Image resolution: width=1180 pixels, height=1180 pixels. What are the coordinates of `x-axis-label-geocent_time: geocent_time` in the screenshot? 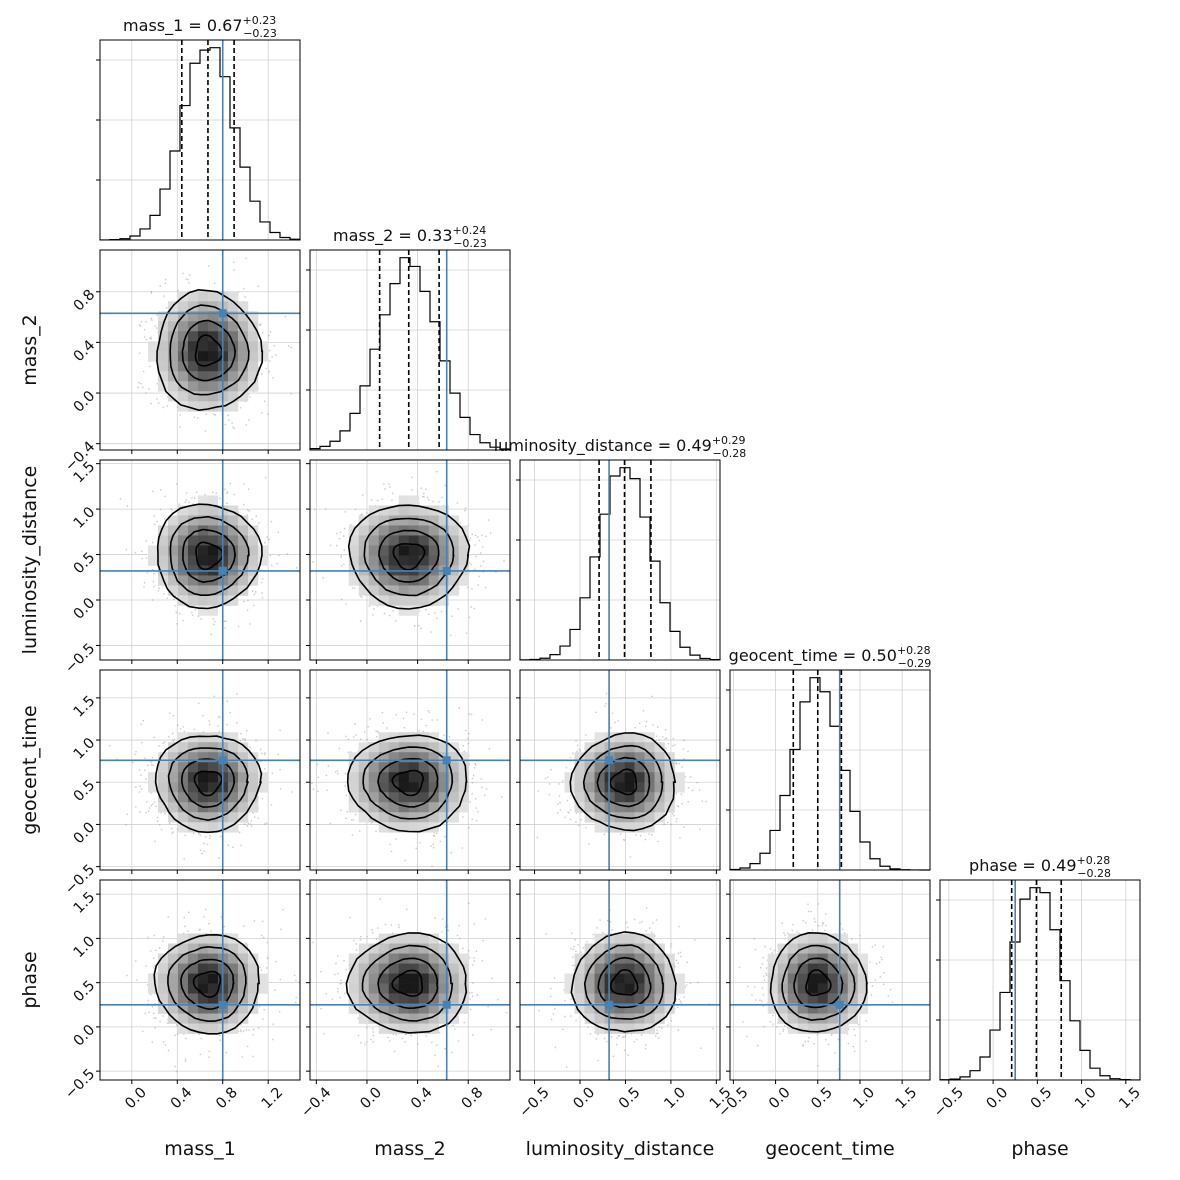 It's located at (829, 1149).